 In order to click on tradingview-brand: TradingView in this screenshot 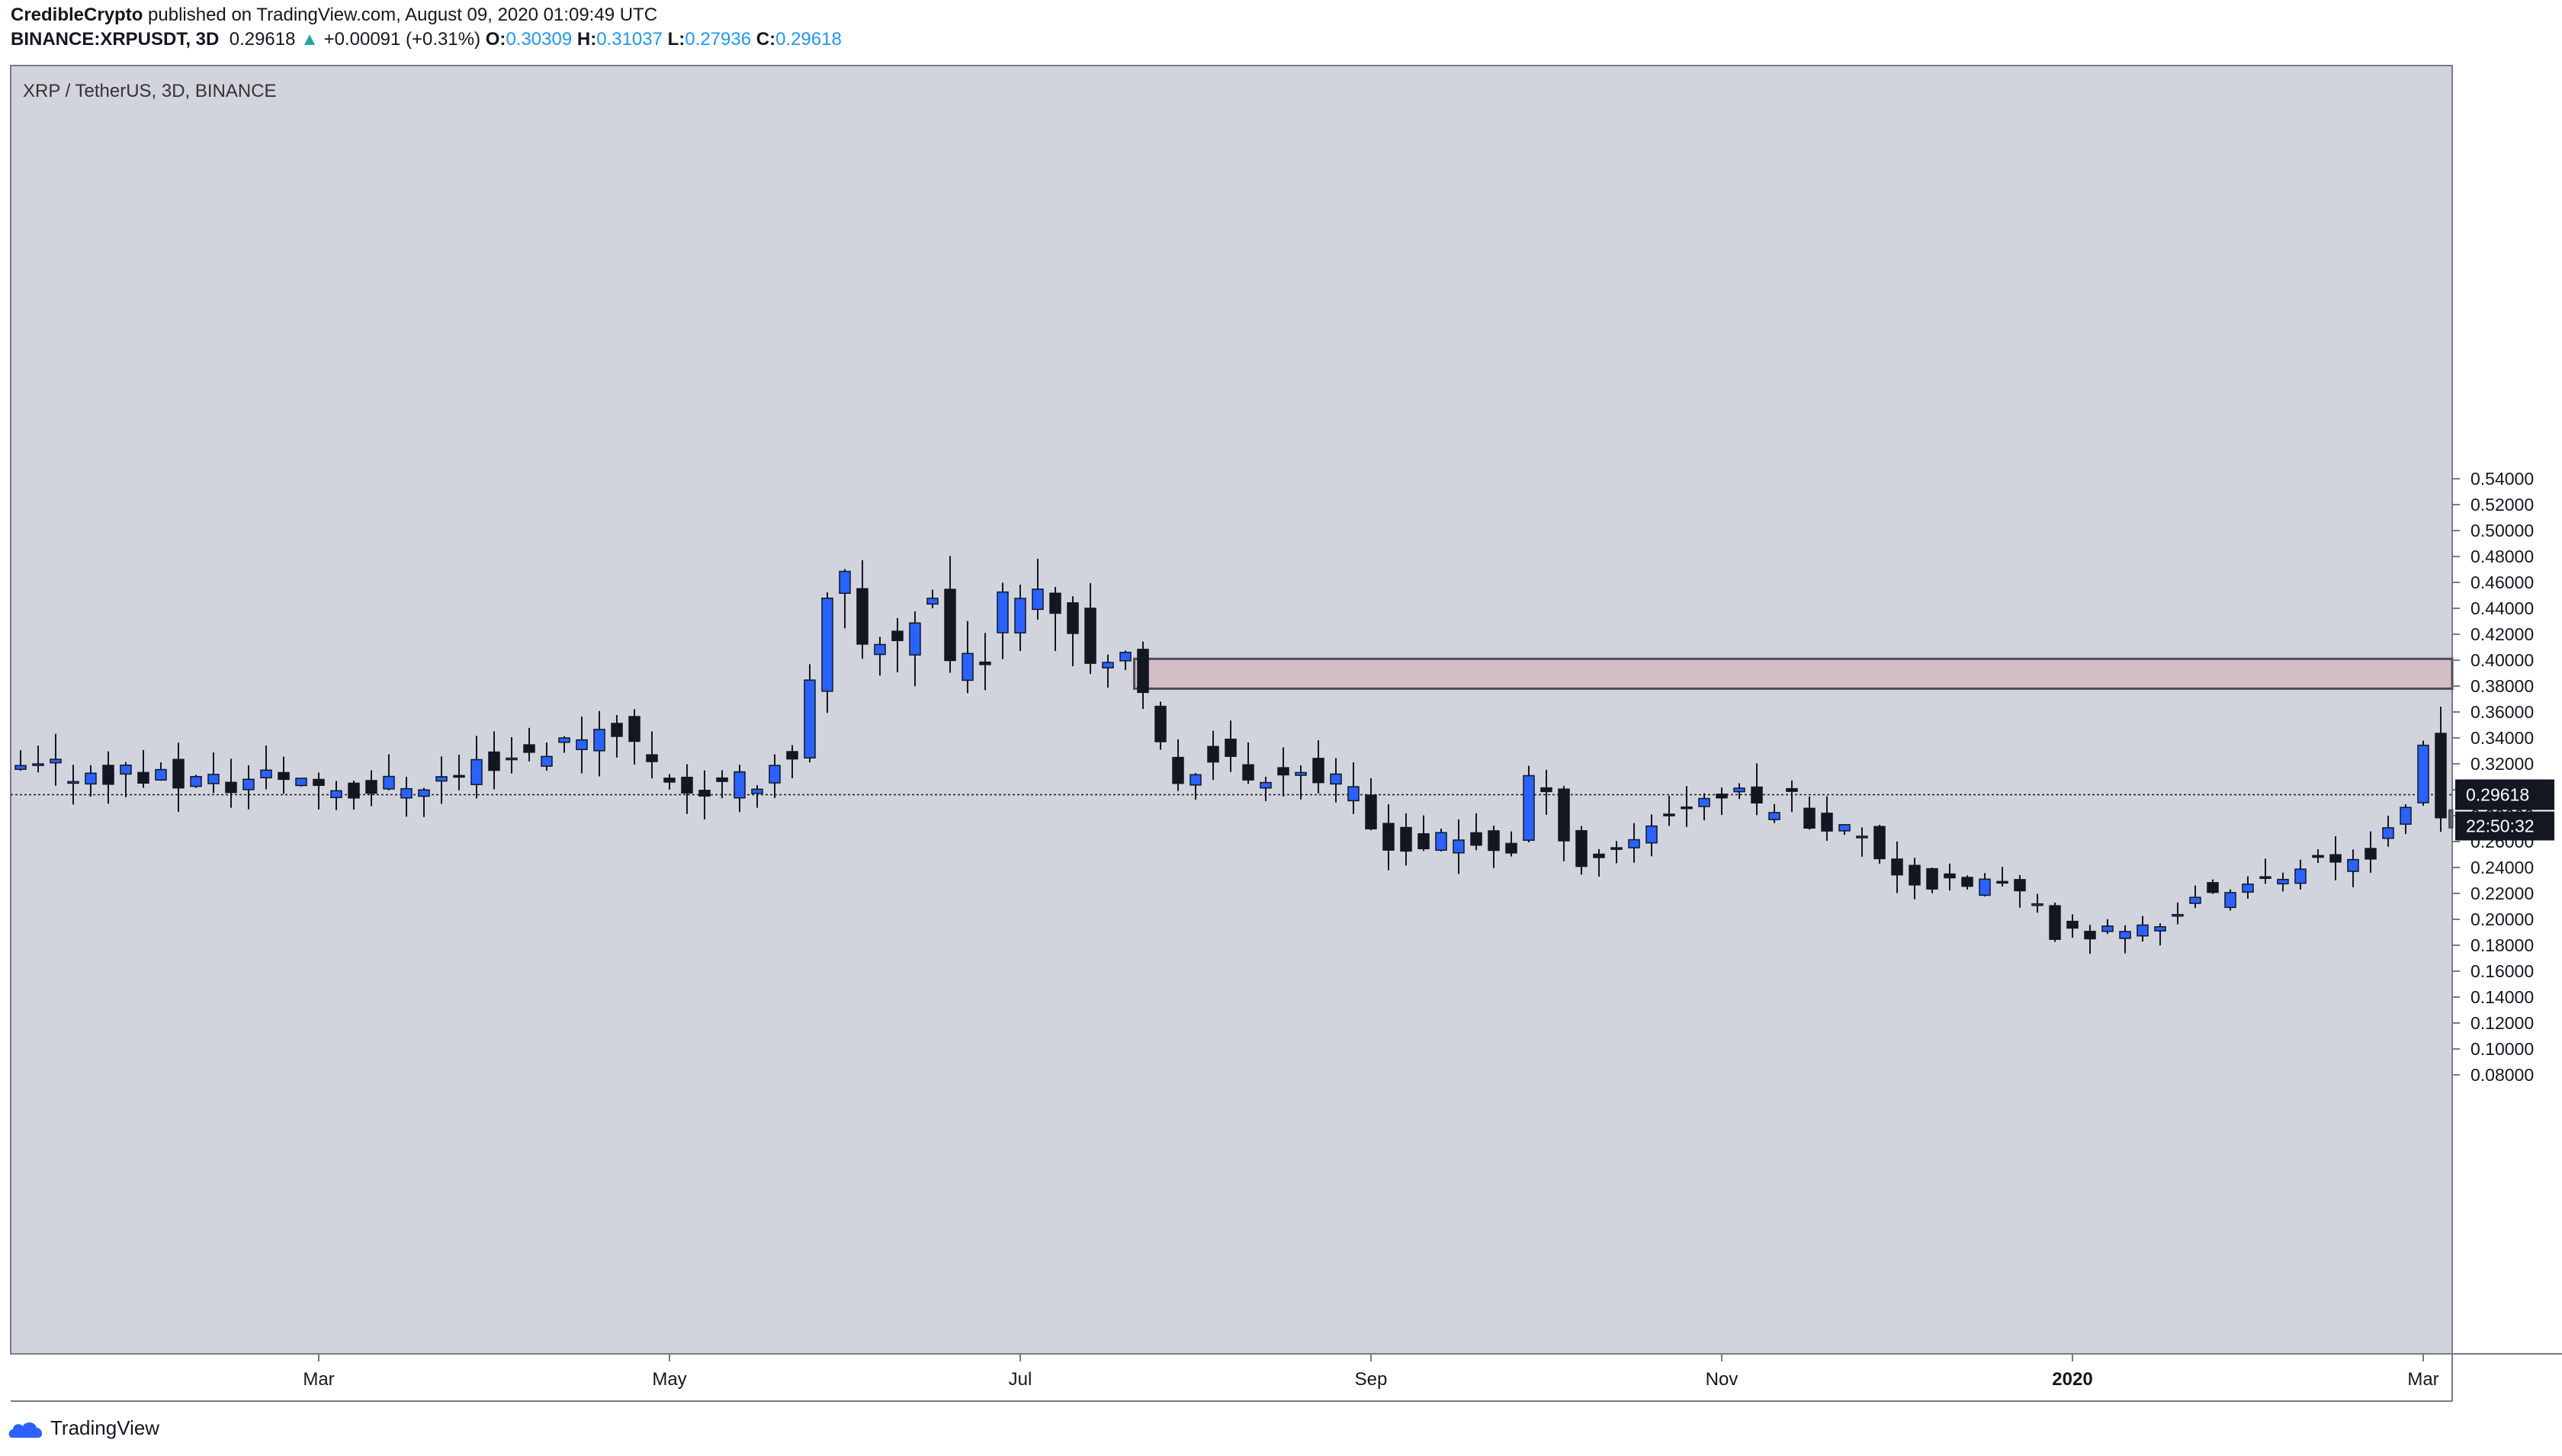, I will do `click(105, 1427)`.